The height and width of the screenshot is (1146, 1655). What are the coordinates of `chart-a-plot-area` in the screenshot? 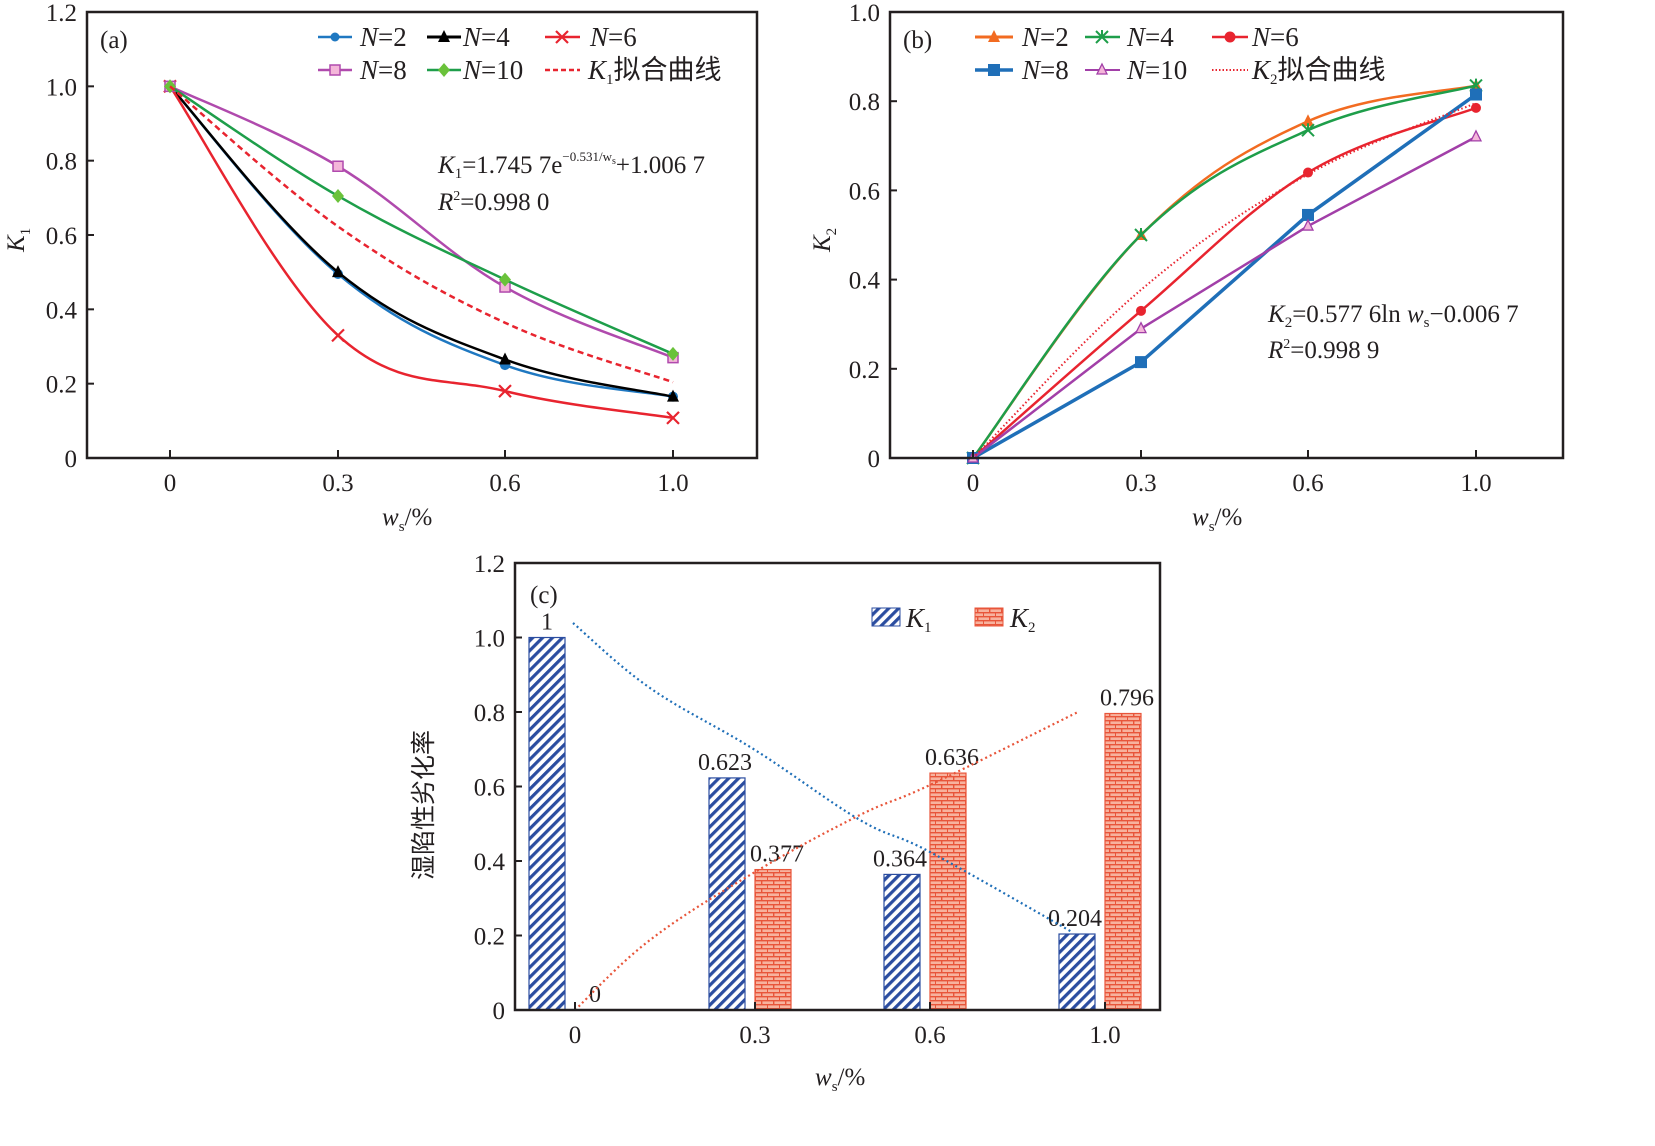 It's located at (421, 252).